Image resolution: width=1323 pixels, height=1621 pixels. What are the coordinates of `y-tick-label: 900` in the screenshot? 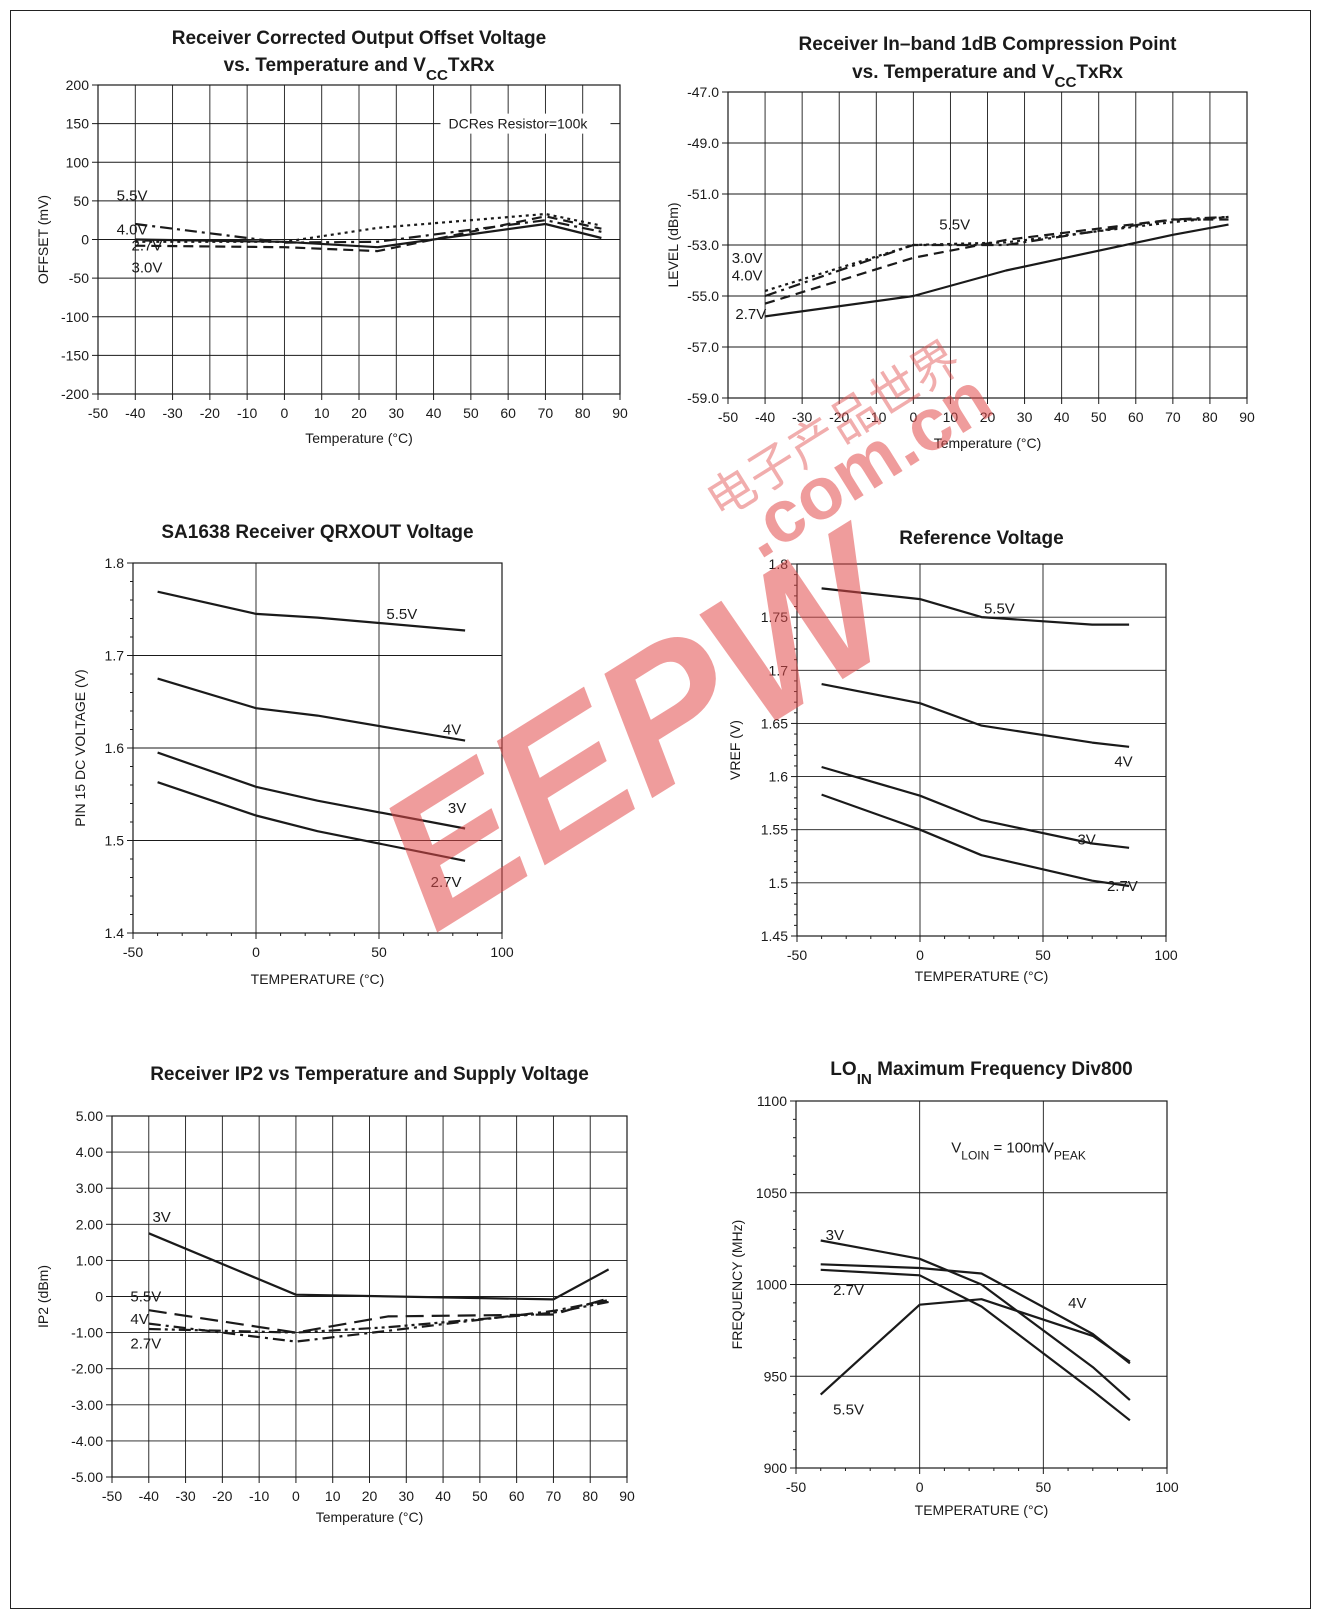 It's located at (776, 1468).